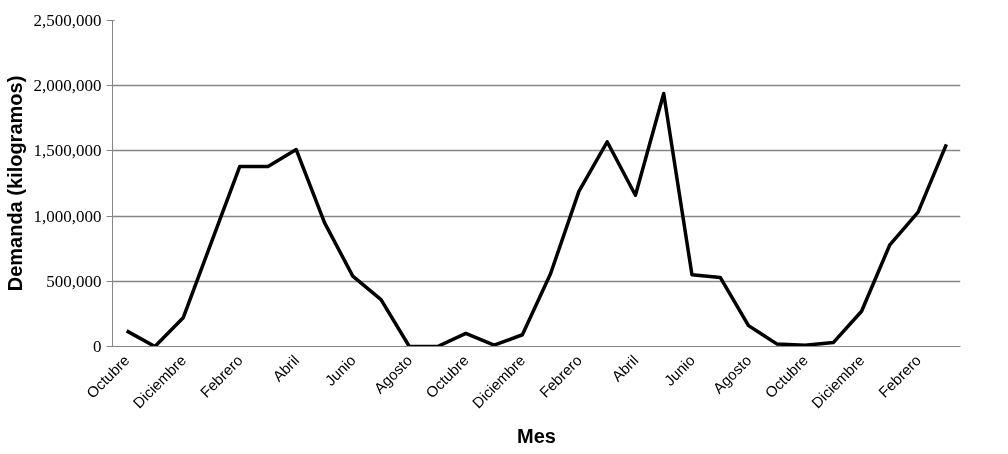 This screenshot has height=454, width=1008. Describe the element at coordinates (74, 281) in the screenshot. I see `y-tick-label: 500,000` at that location.